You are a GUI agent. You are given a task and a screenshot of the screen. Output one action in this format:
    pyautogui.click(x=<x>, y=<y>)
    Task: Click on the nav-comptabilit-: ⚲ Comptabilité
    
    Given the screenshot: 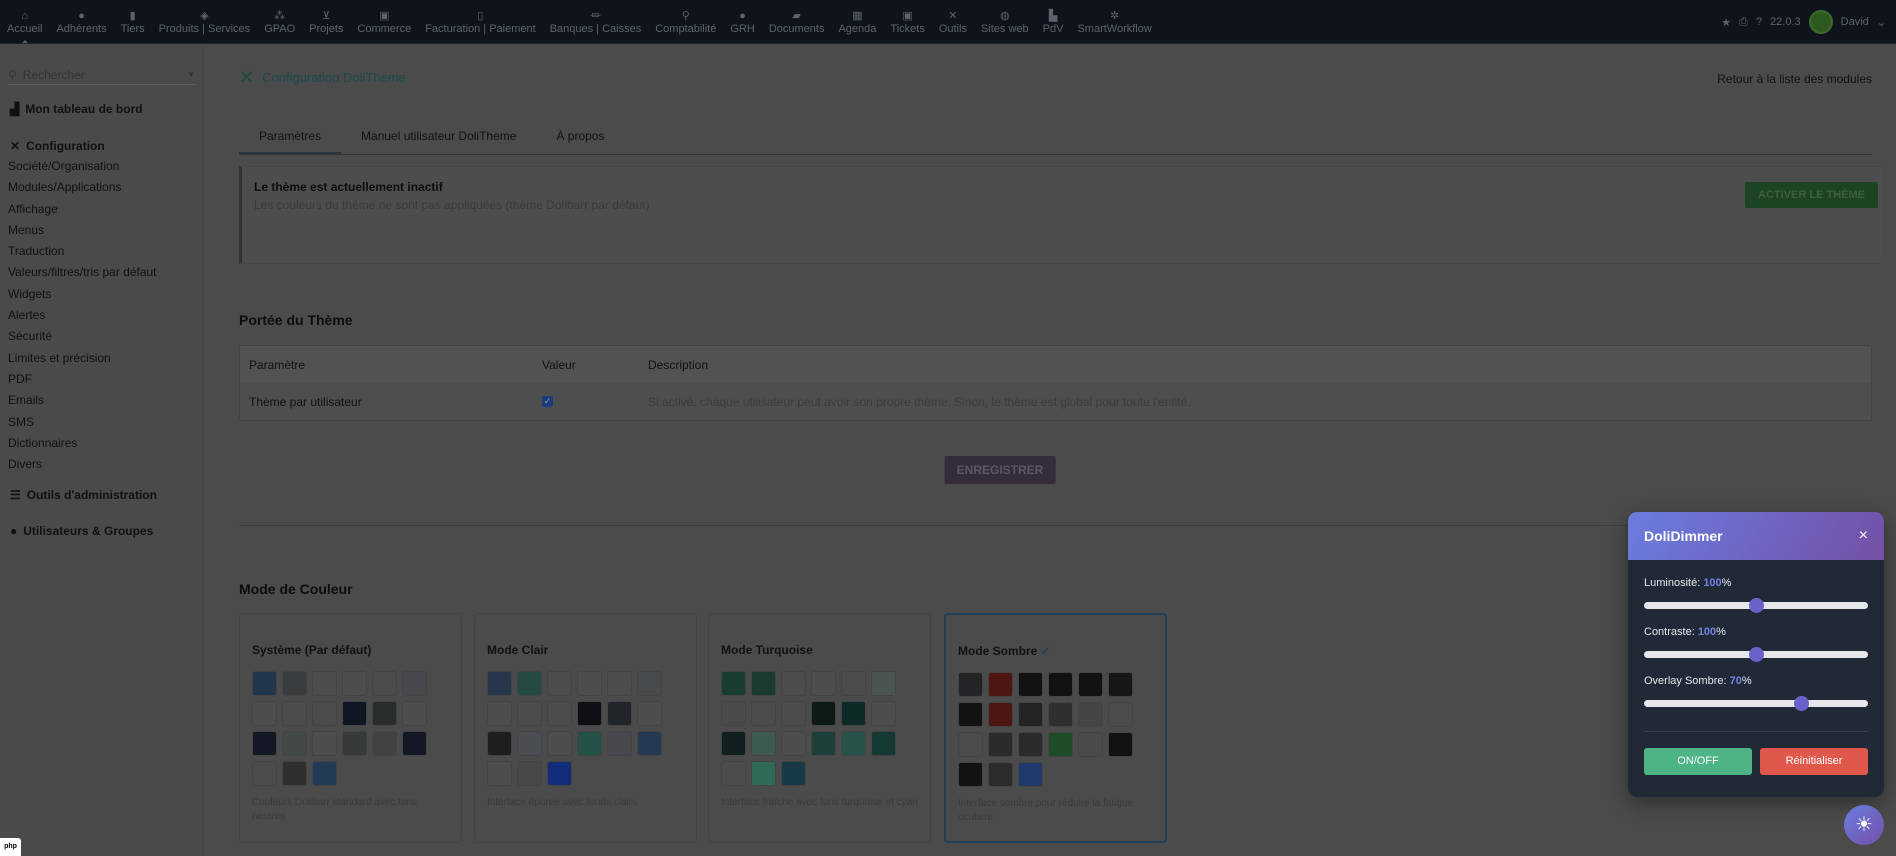 What is the action you would take?
    pyautogui.click(x=686, y=22)
    